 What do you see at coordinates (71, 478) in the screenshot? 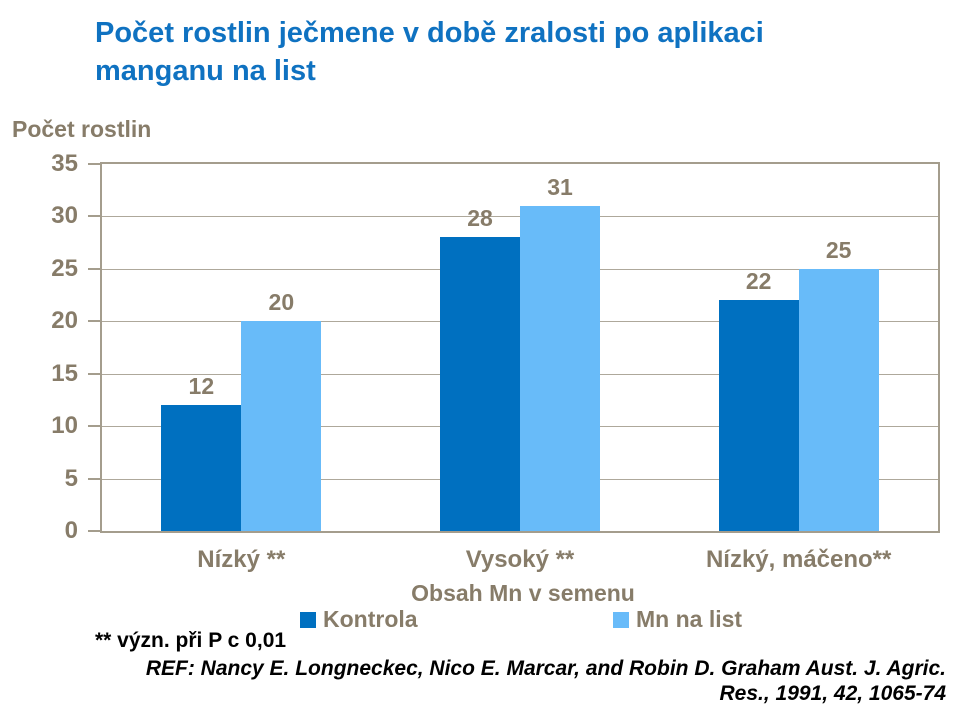
I see `y-tick-label-5: 5` at bounding box center [71, 478].